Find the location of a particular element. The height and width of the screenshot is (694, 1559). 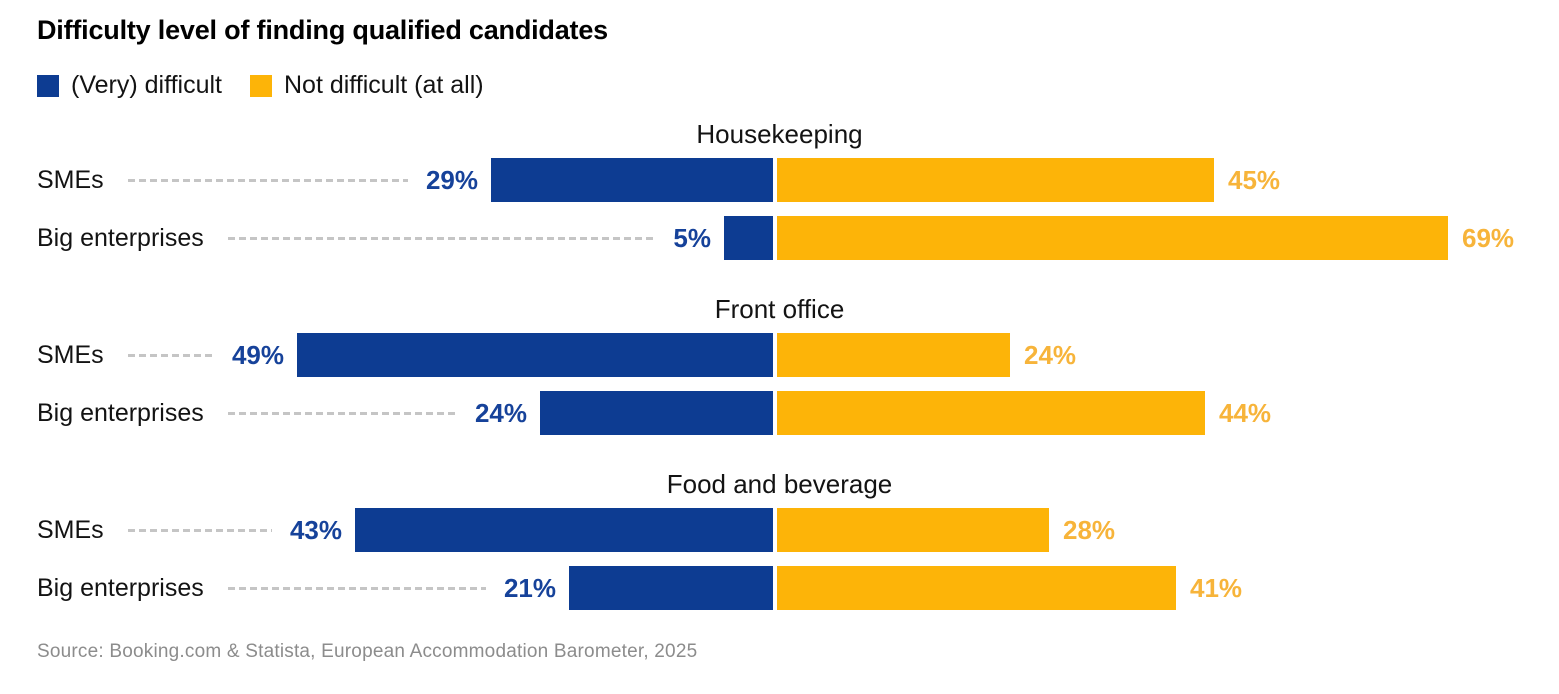

row-left-half: SMEs 29% is located at coordinates (405, 180).